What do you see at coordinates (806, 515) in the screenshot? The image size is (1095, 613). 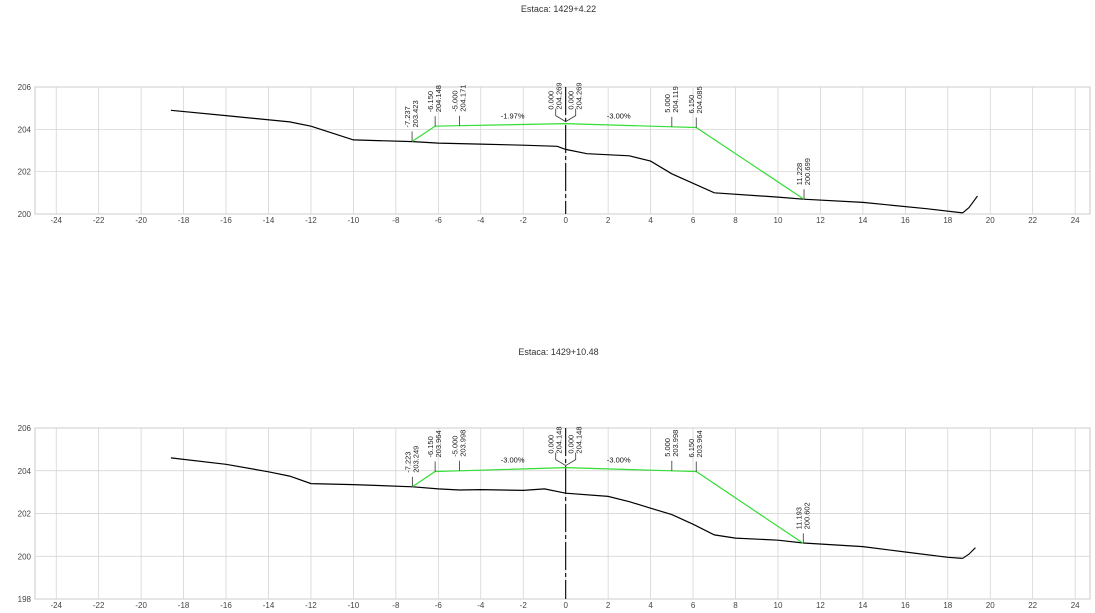 I see `point-elevation-label: 200.602` at bounding box center [806, 515].